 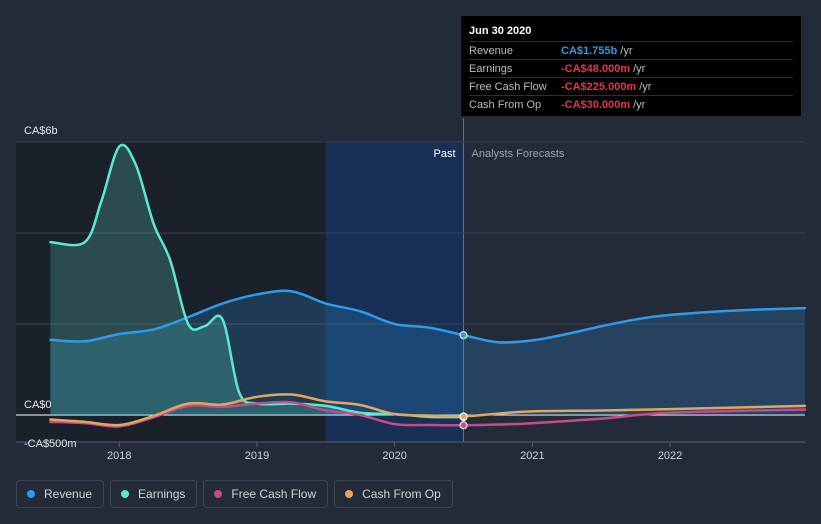 I want to click on x-tick-label: 2019, so click(x=257, y=456).